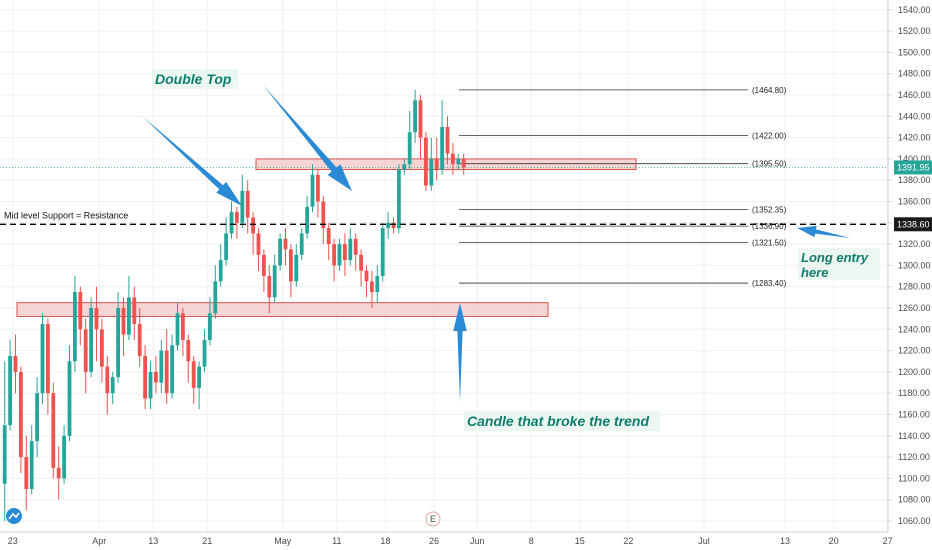 Image resolution: width=932 pixels, height=550 pixels. What do you see at coordinates (385, 541) in the screenshot?
I see `time-tick-label: 18` at bounding box center [385, 541].